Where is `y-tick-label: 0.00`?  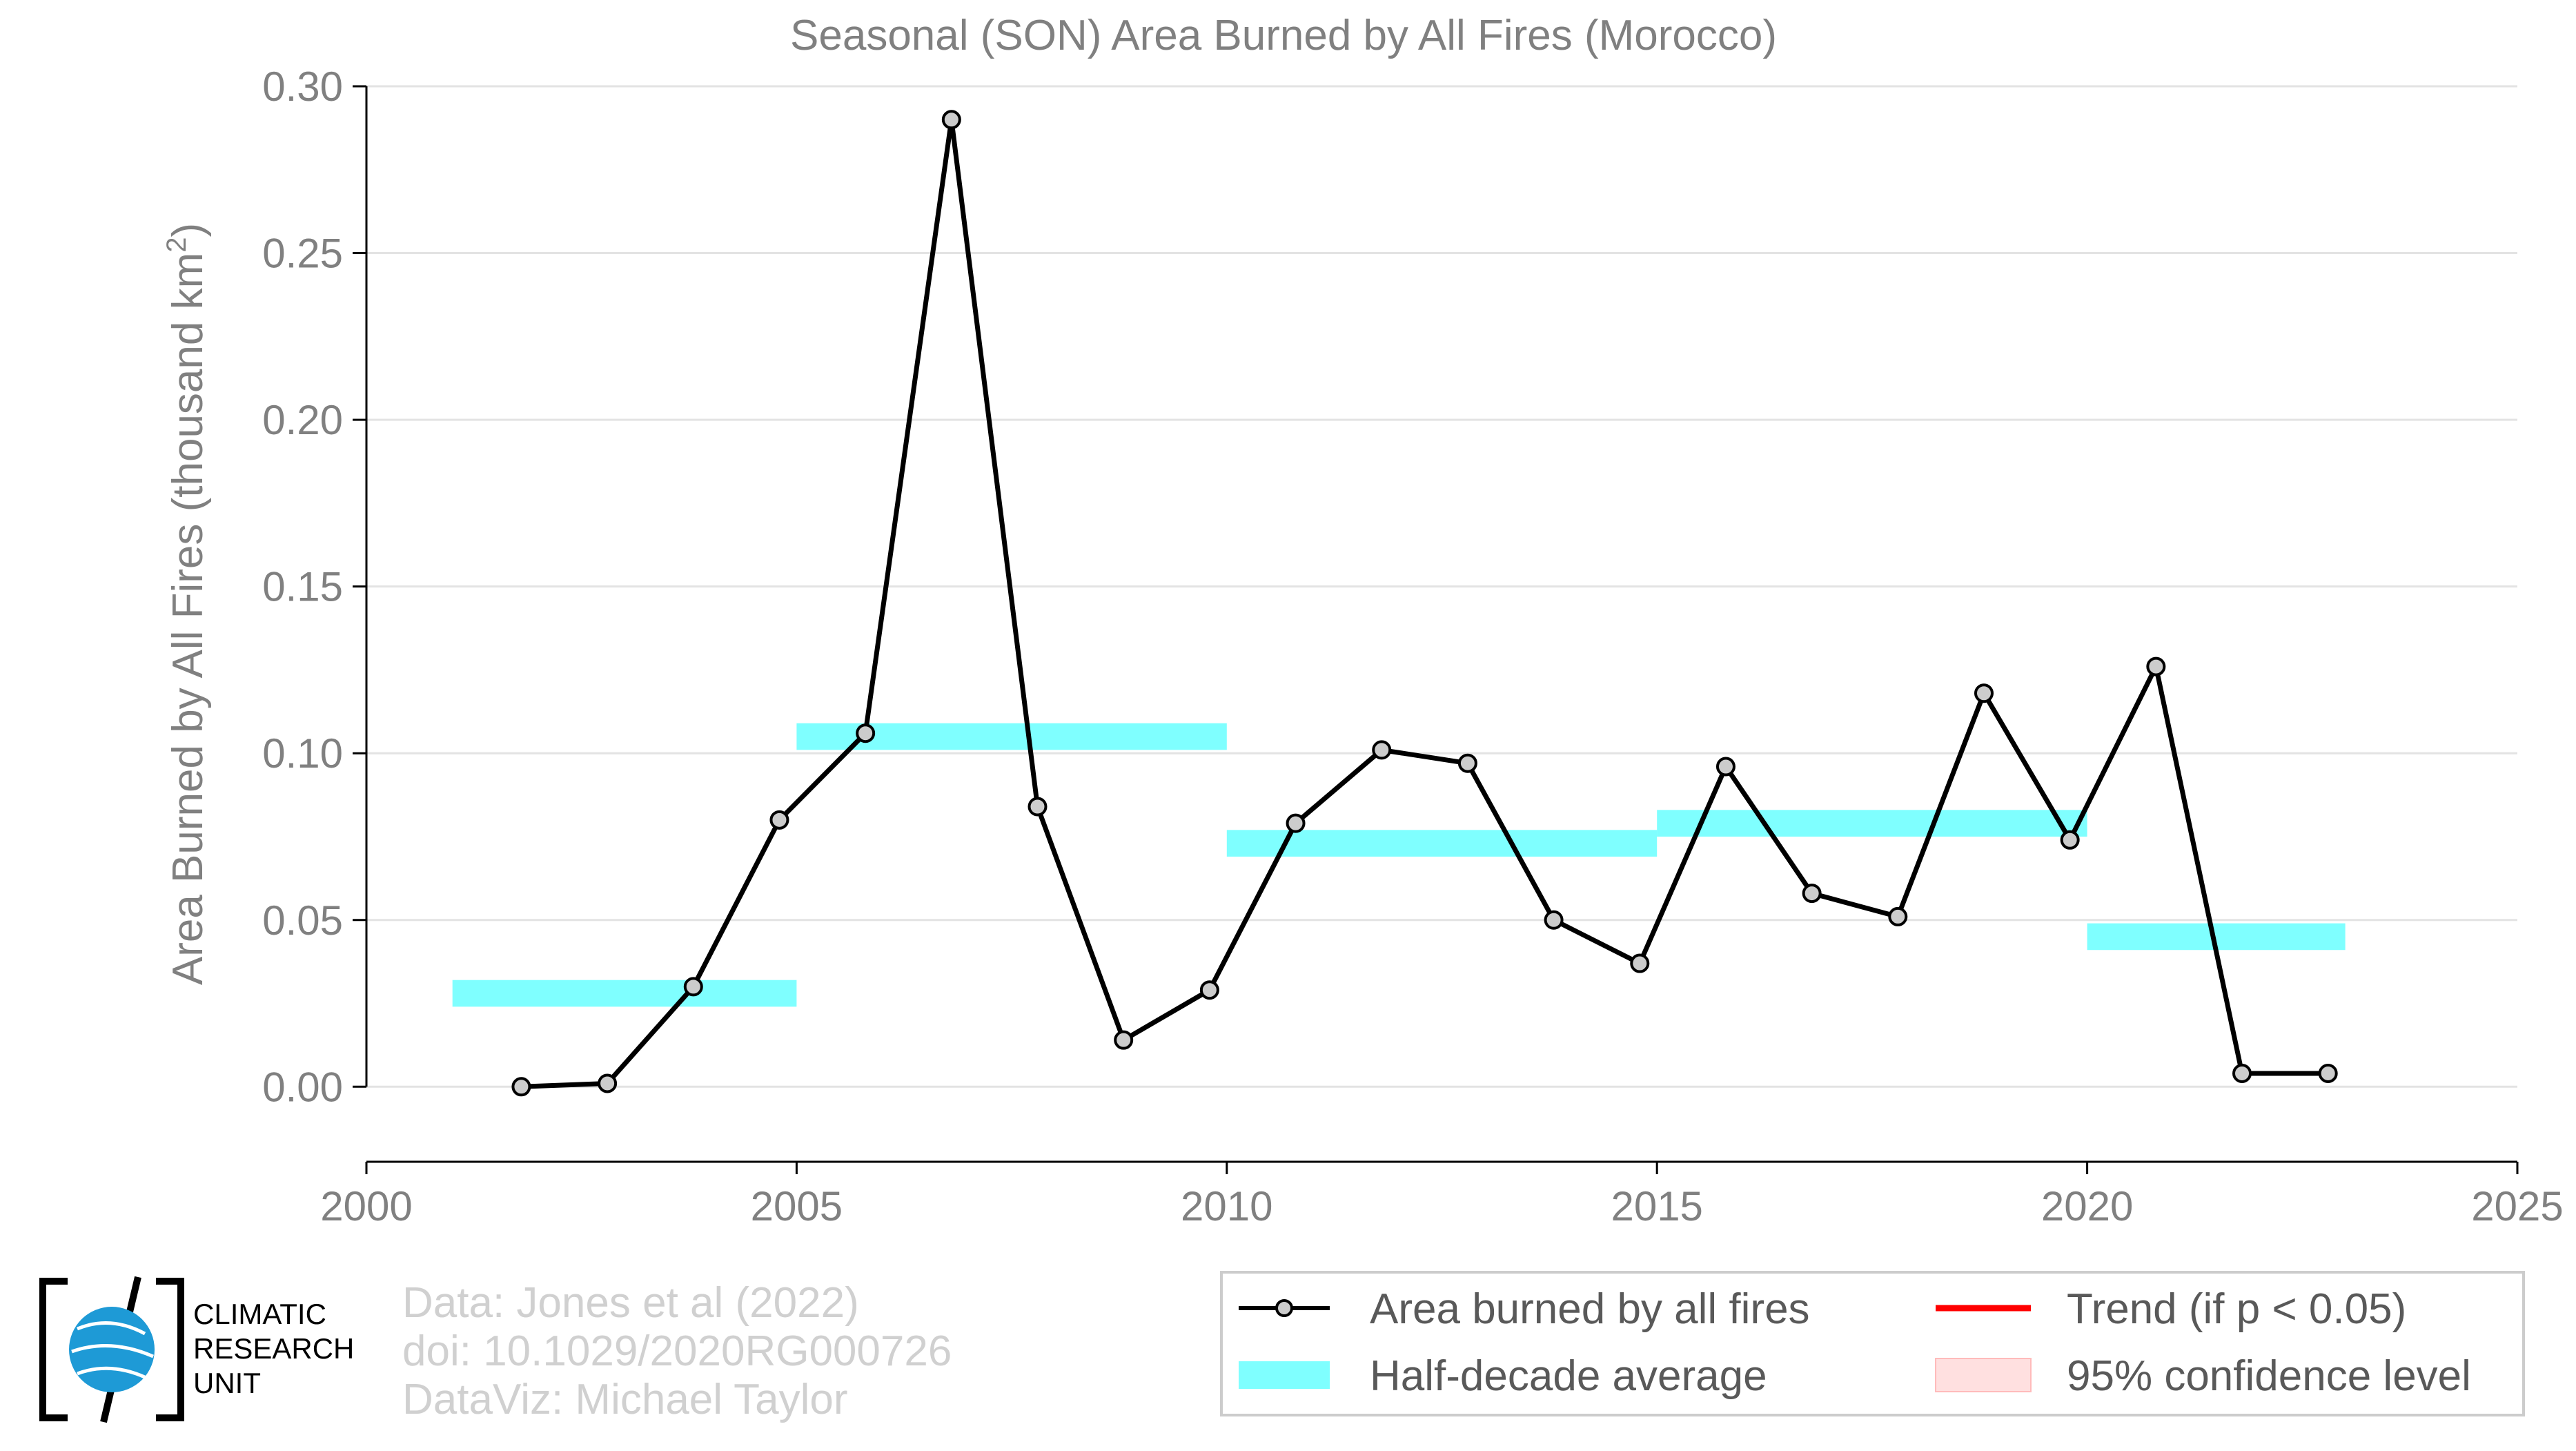
y-tick-label: 0.00 is located at coordinates (302, 1087).